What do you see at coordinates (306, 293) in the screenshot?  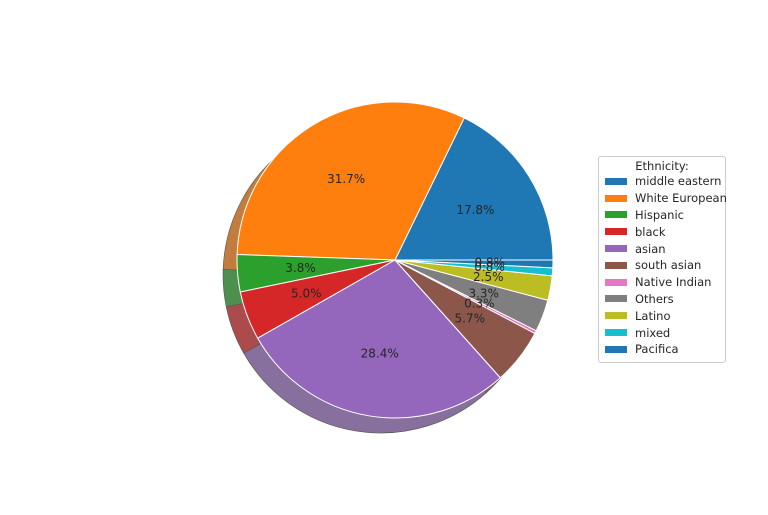 I see `pct-label-black: 5.0%` at bounding box center [306, 293].